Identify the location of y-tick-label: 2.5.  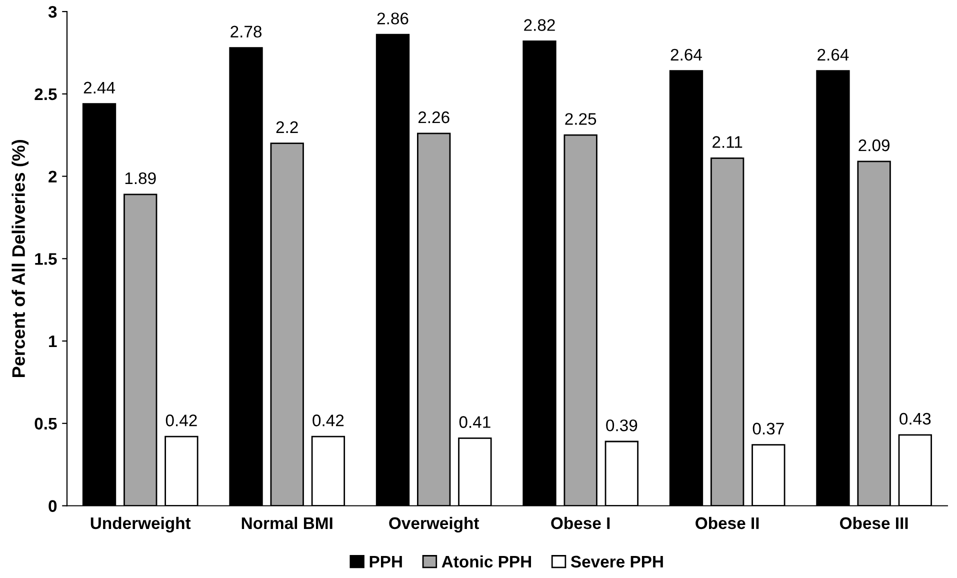
(45, 94).